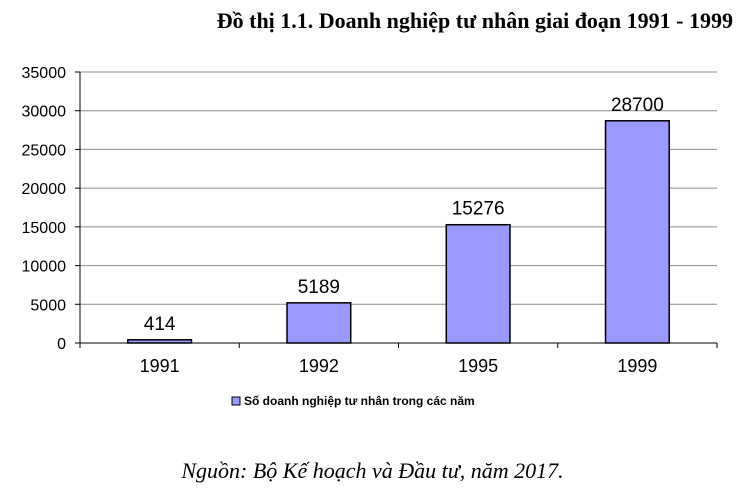 The width and height of the screenshot is (745, 492). I want to click on y-tick-label: 25000, so click(44, 150).